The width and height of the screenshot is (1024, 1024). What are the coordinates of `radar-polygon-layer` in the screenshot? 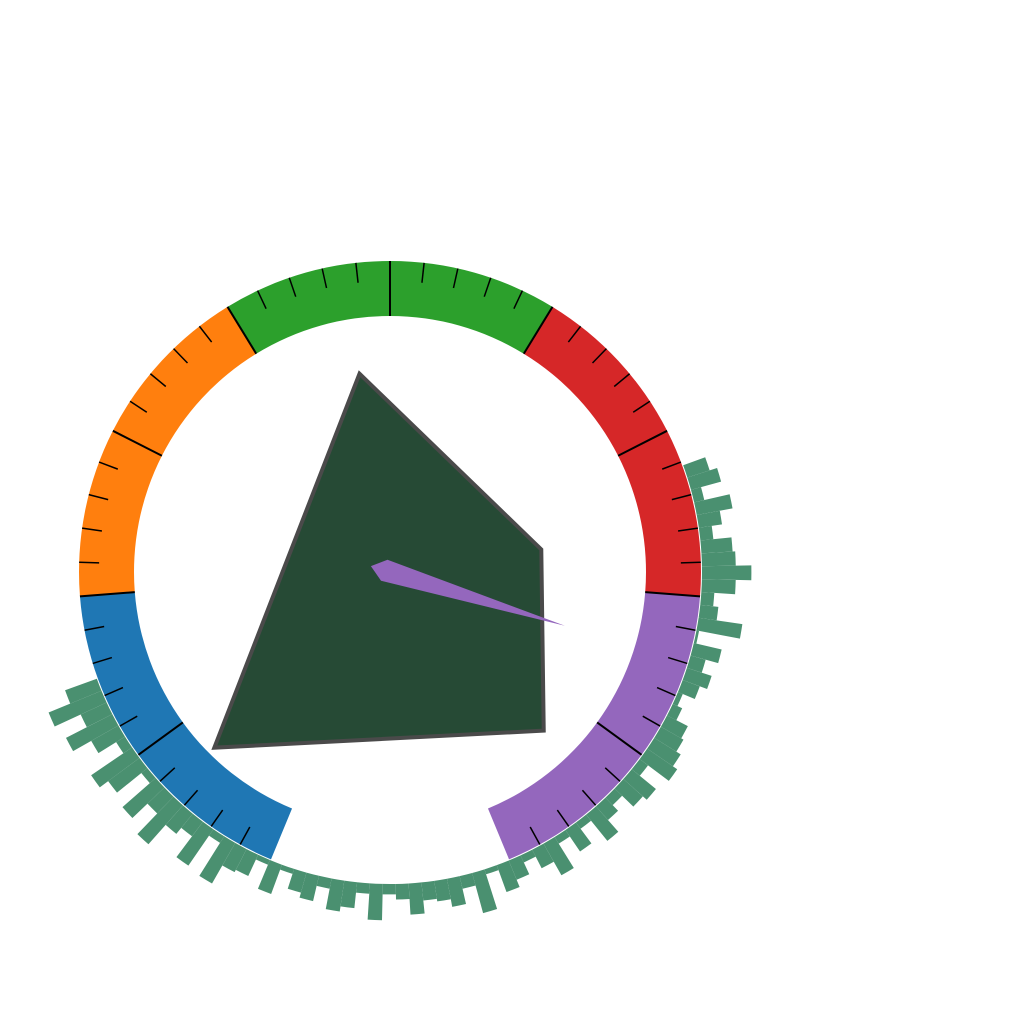 It's located at (378, 560).